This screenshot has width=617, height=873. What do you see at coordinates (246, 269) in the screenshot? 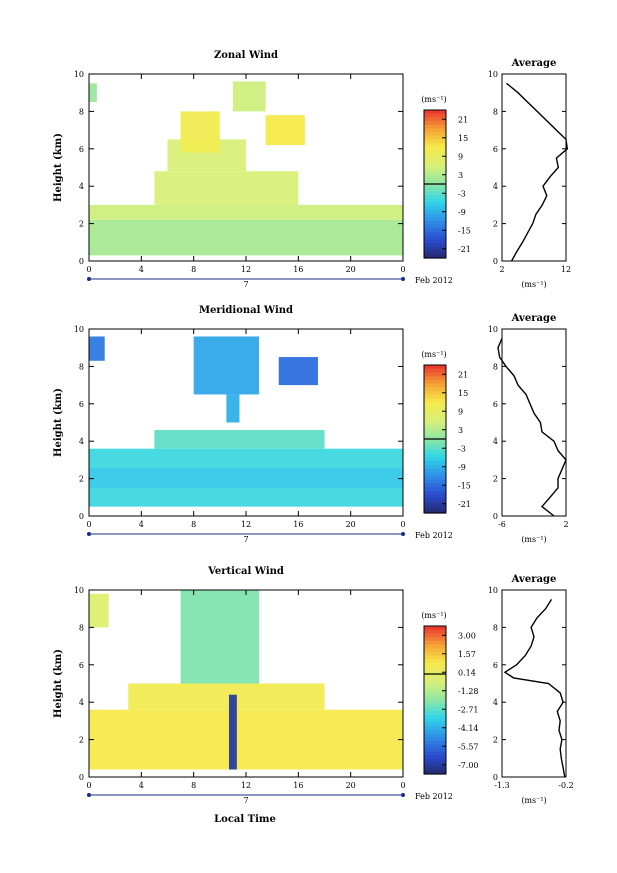
I see `x-tick-label: 12` at bounding box center [246, 269].